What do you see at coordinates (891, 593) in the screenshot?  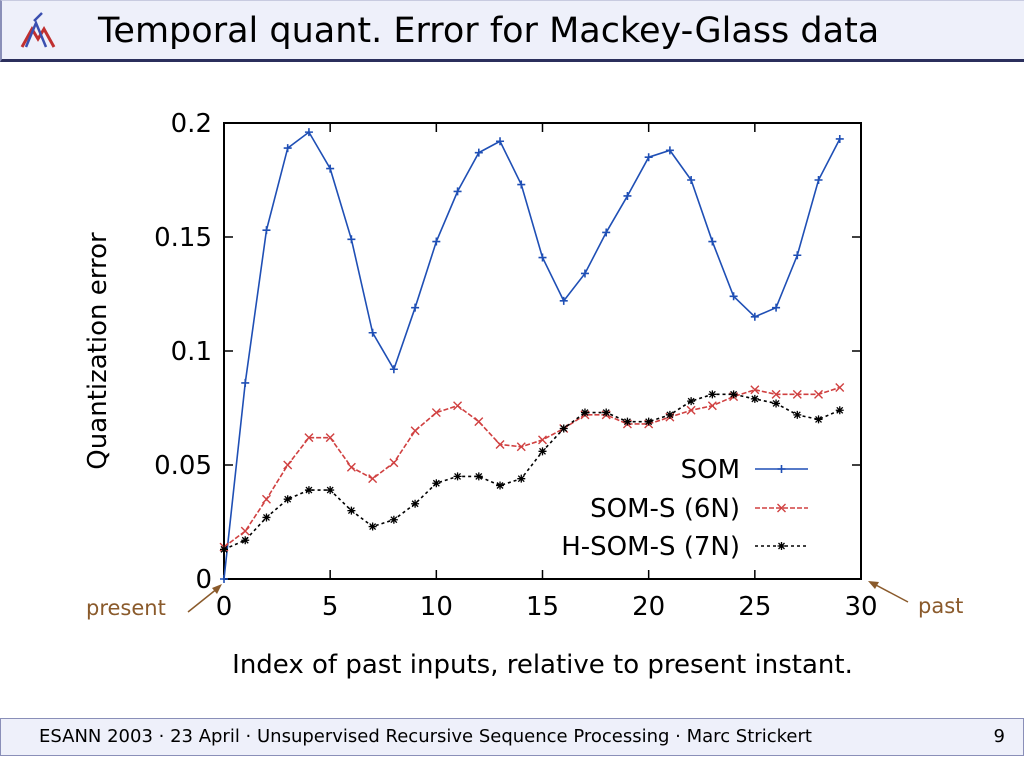 I see `past-arrow` at bounding box center [891, 593].